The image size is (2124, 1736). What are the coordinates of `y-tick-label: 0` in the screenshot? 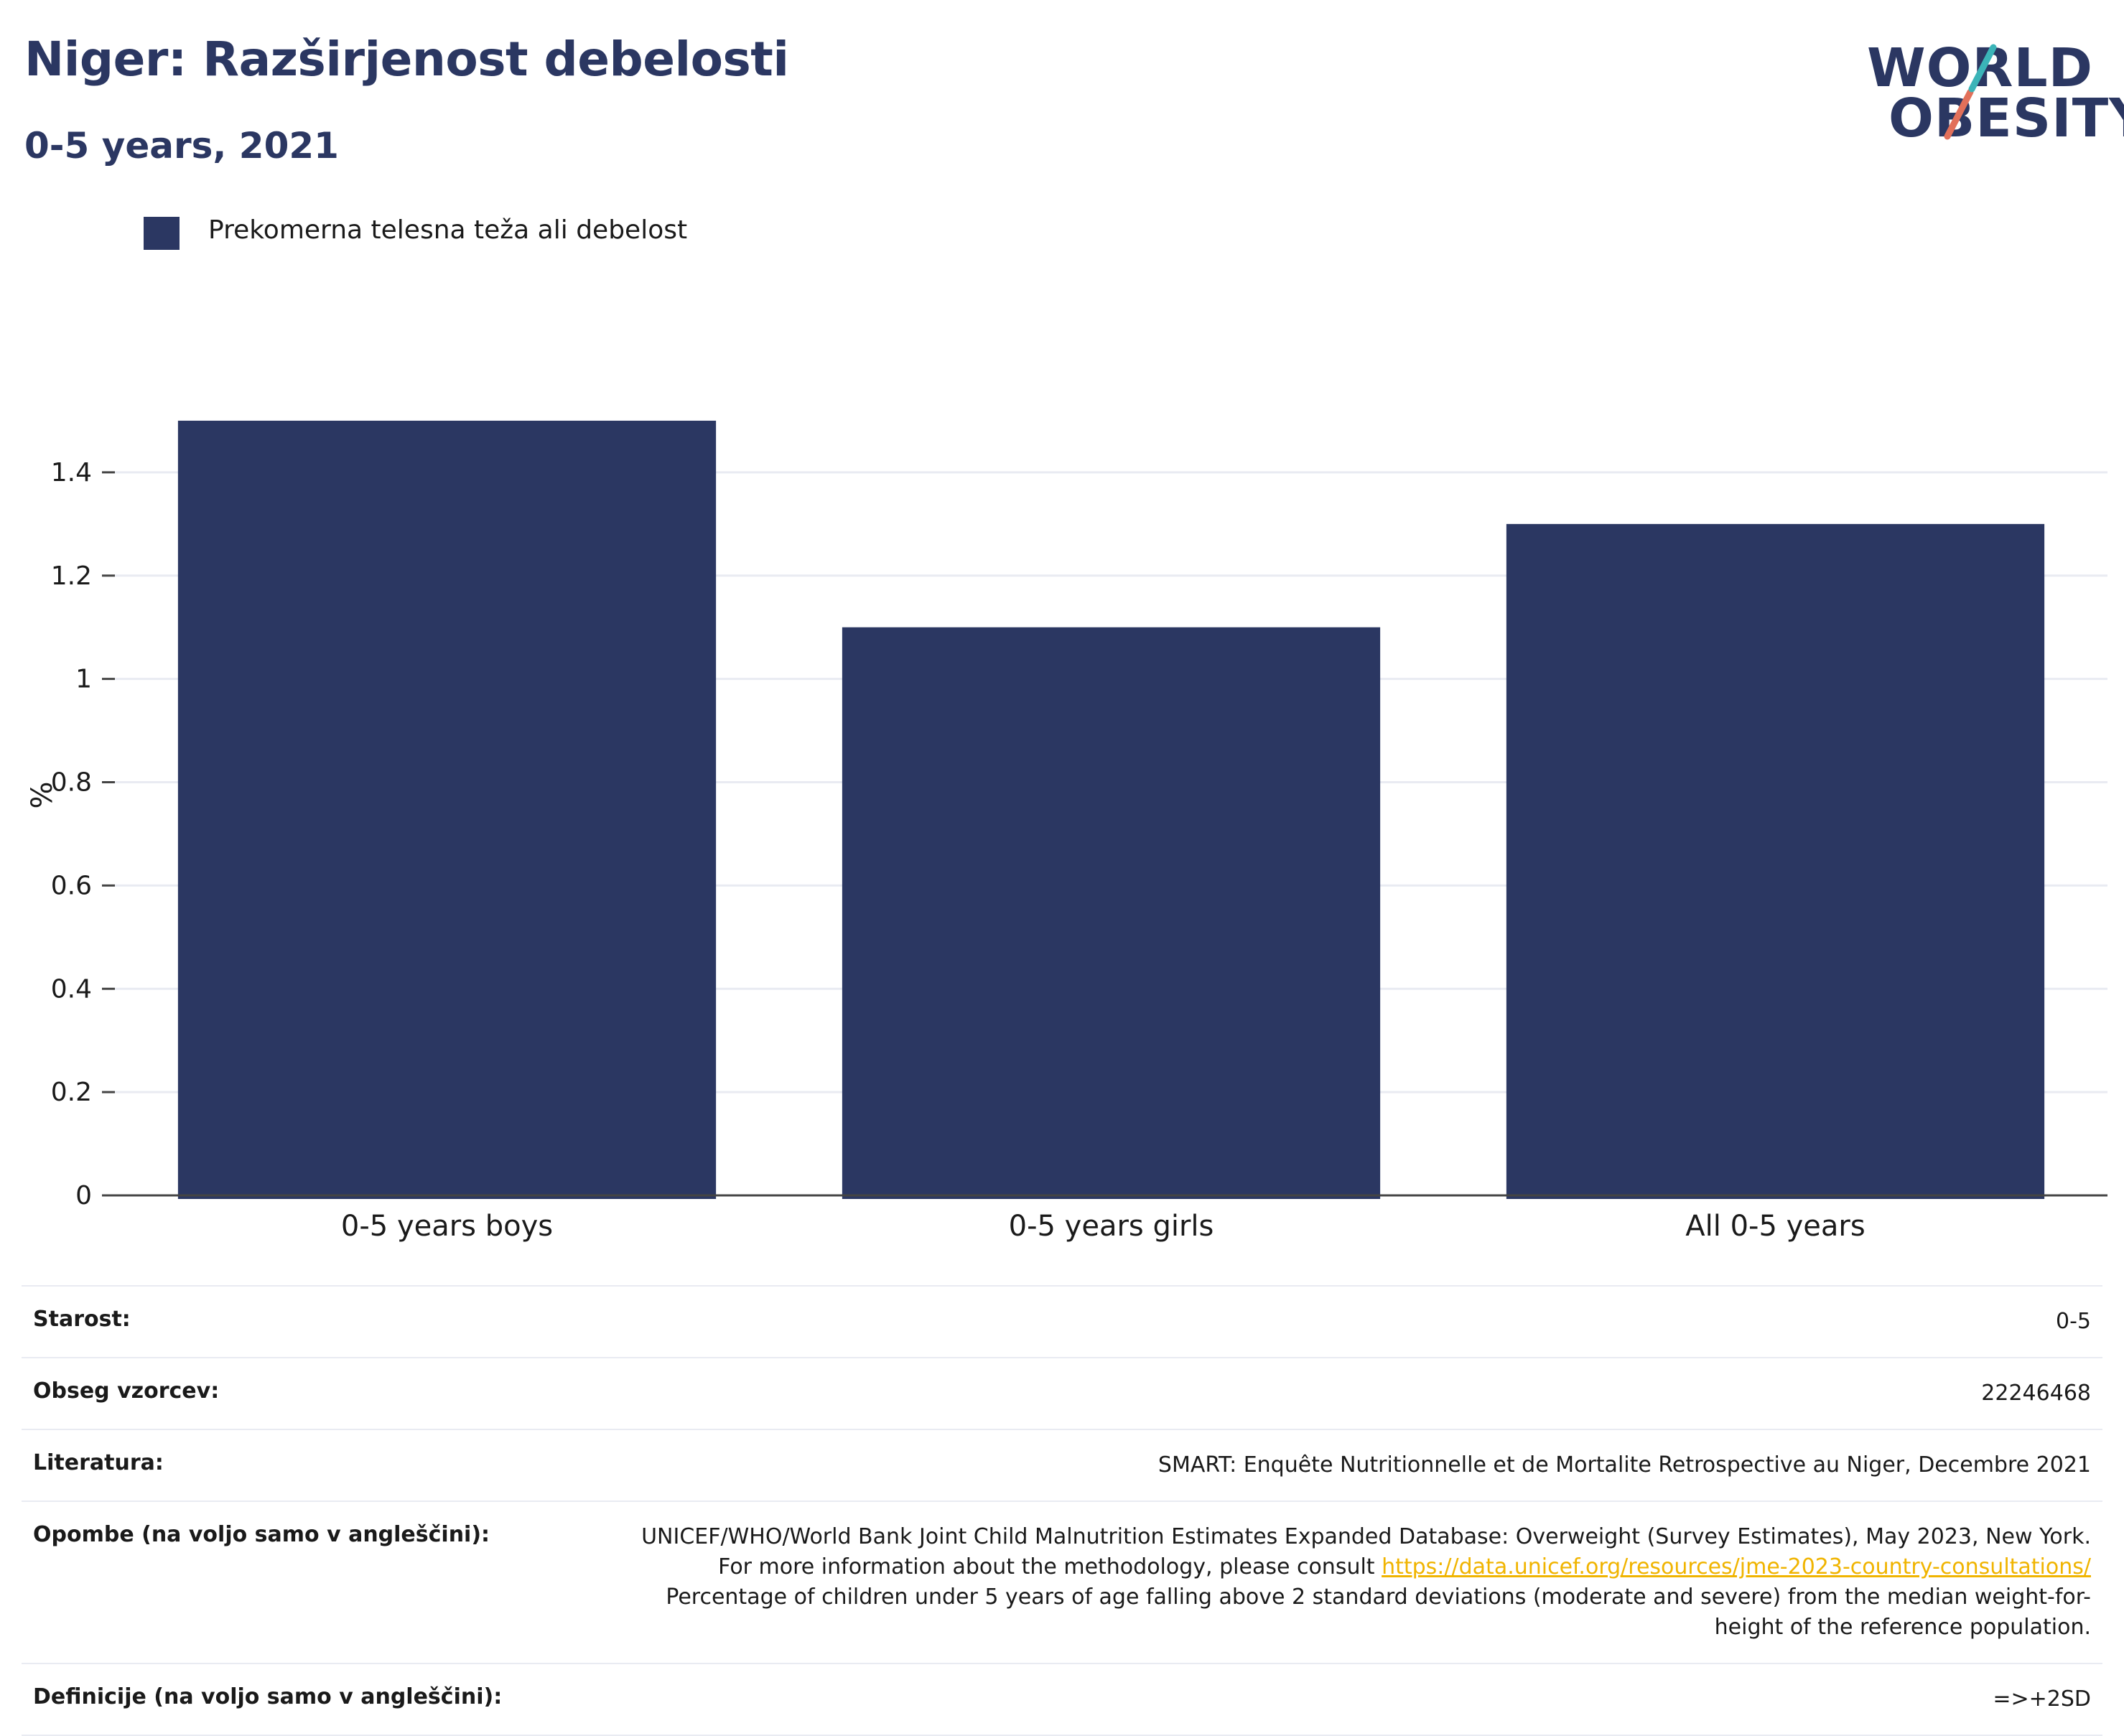 It's located at (83, 1195).